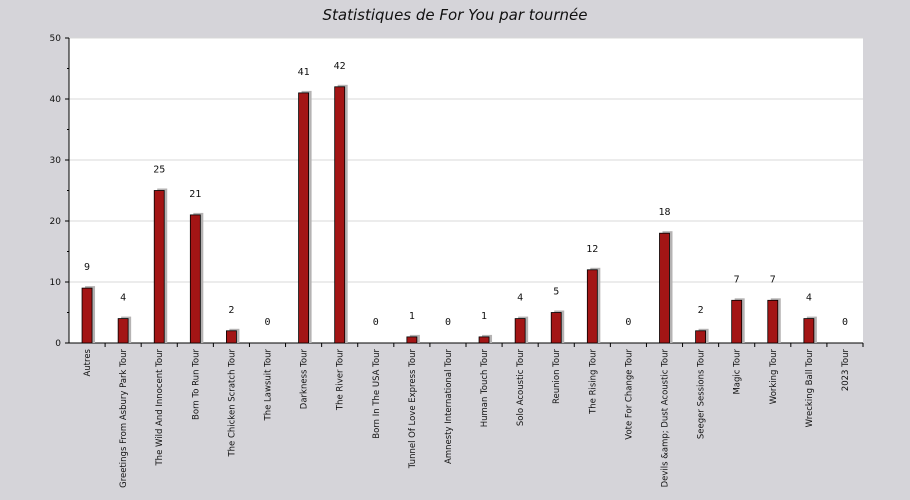 The width and height of the screenshot is (910, 500). I want to click on data-label: 42, so click(340, 66).